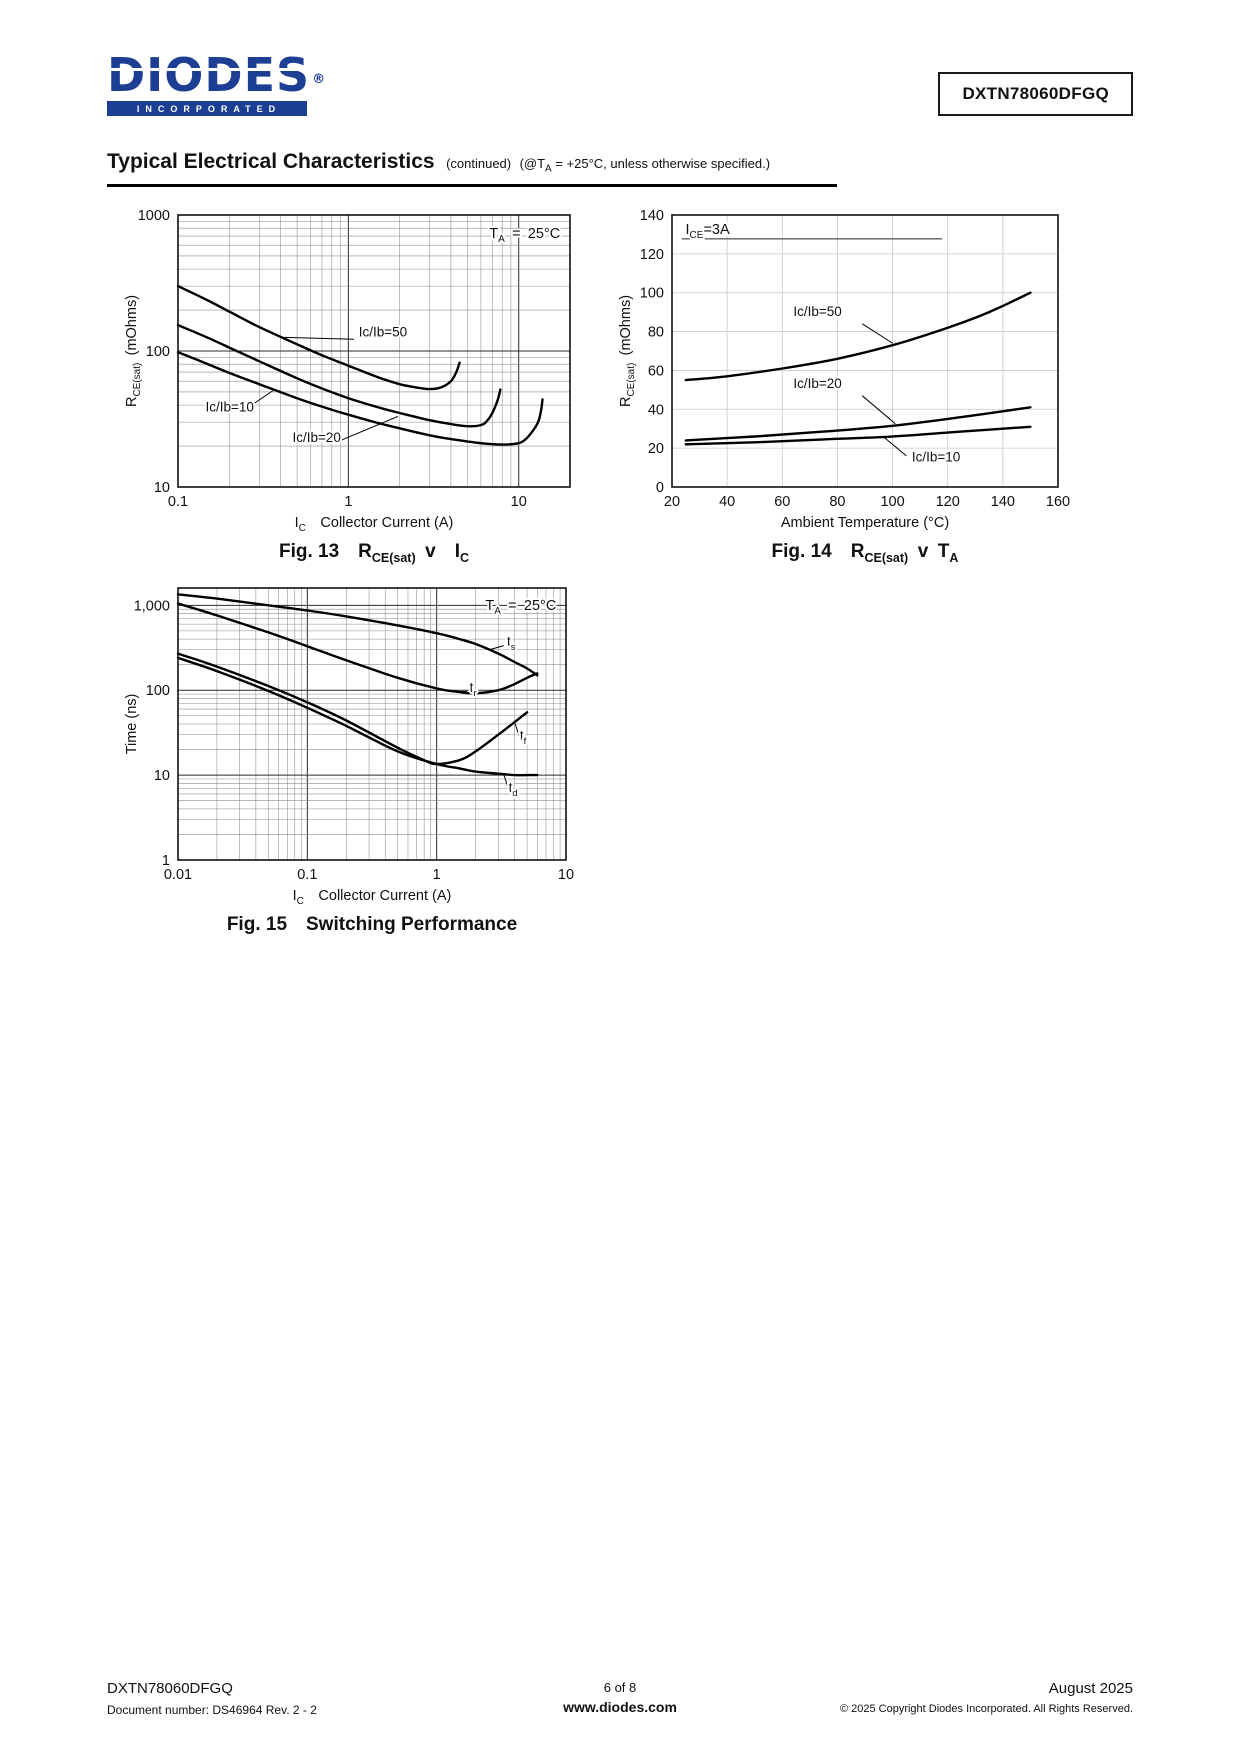 The height and width of the screenshot is (1754, 1240). I want to click on y-tick-label: 120, so click(652, 255).